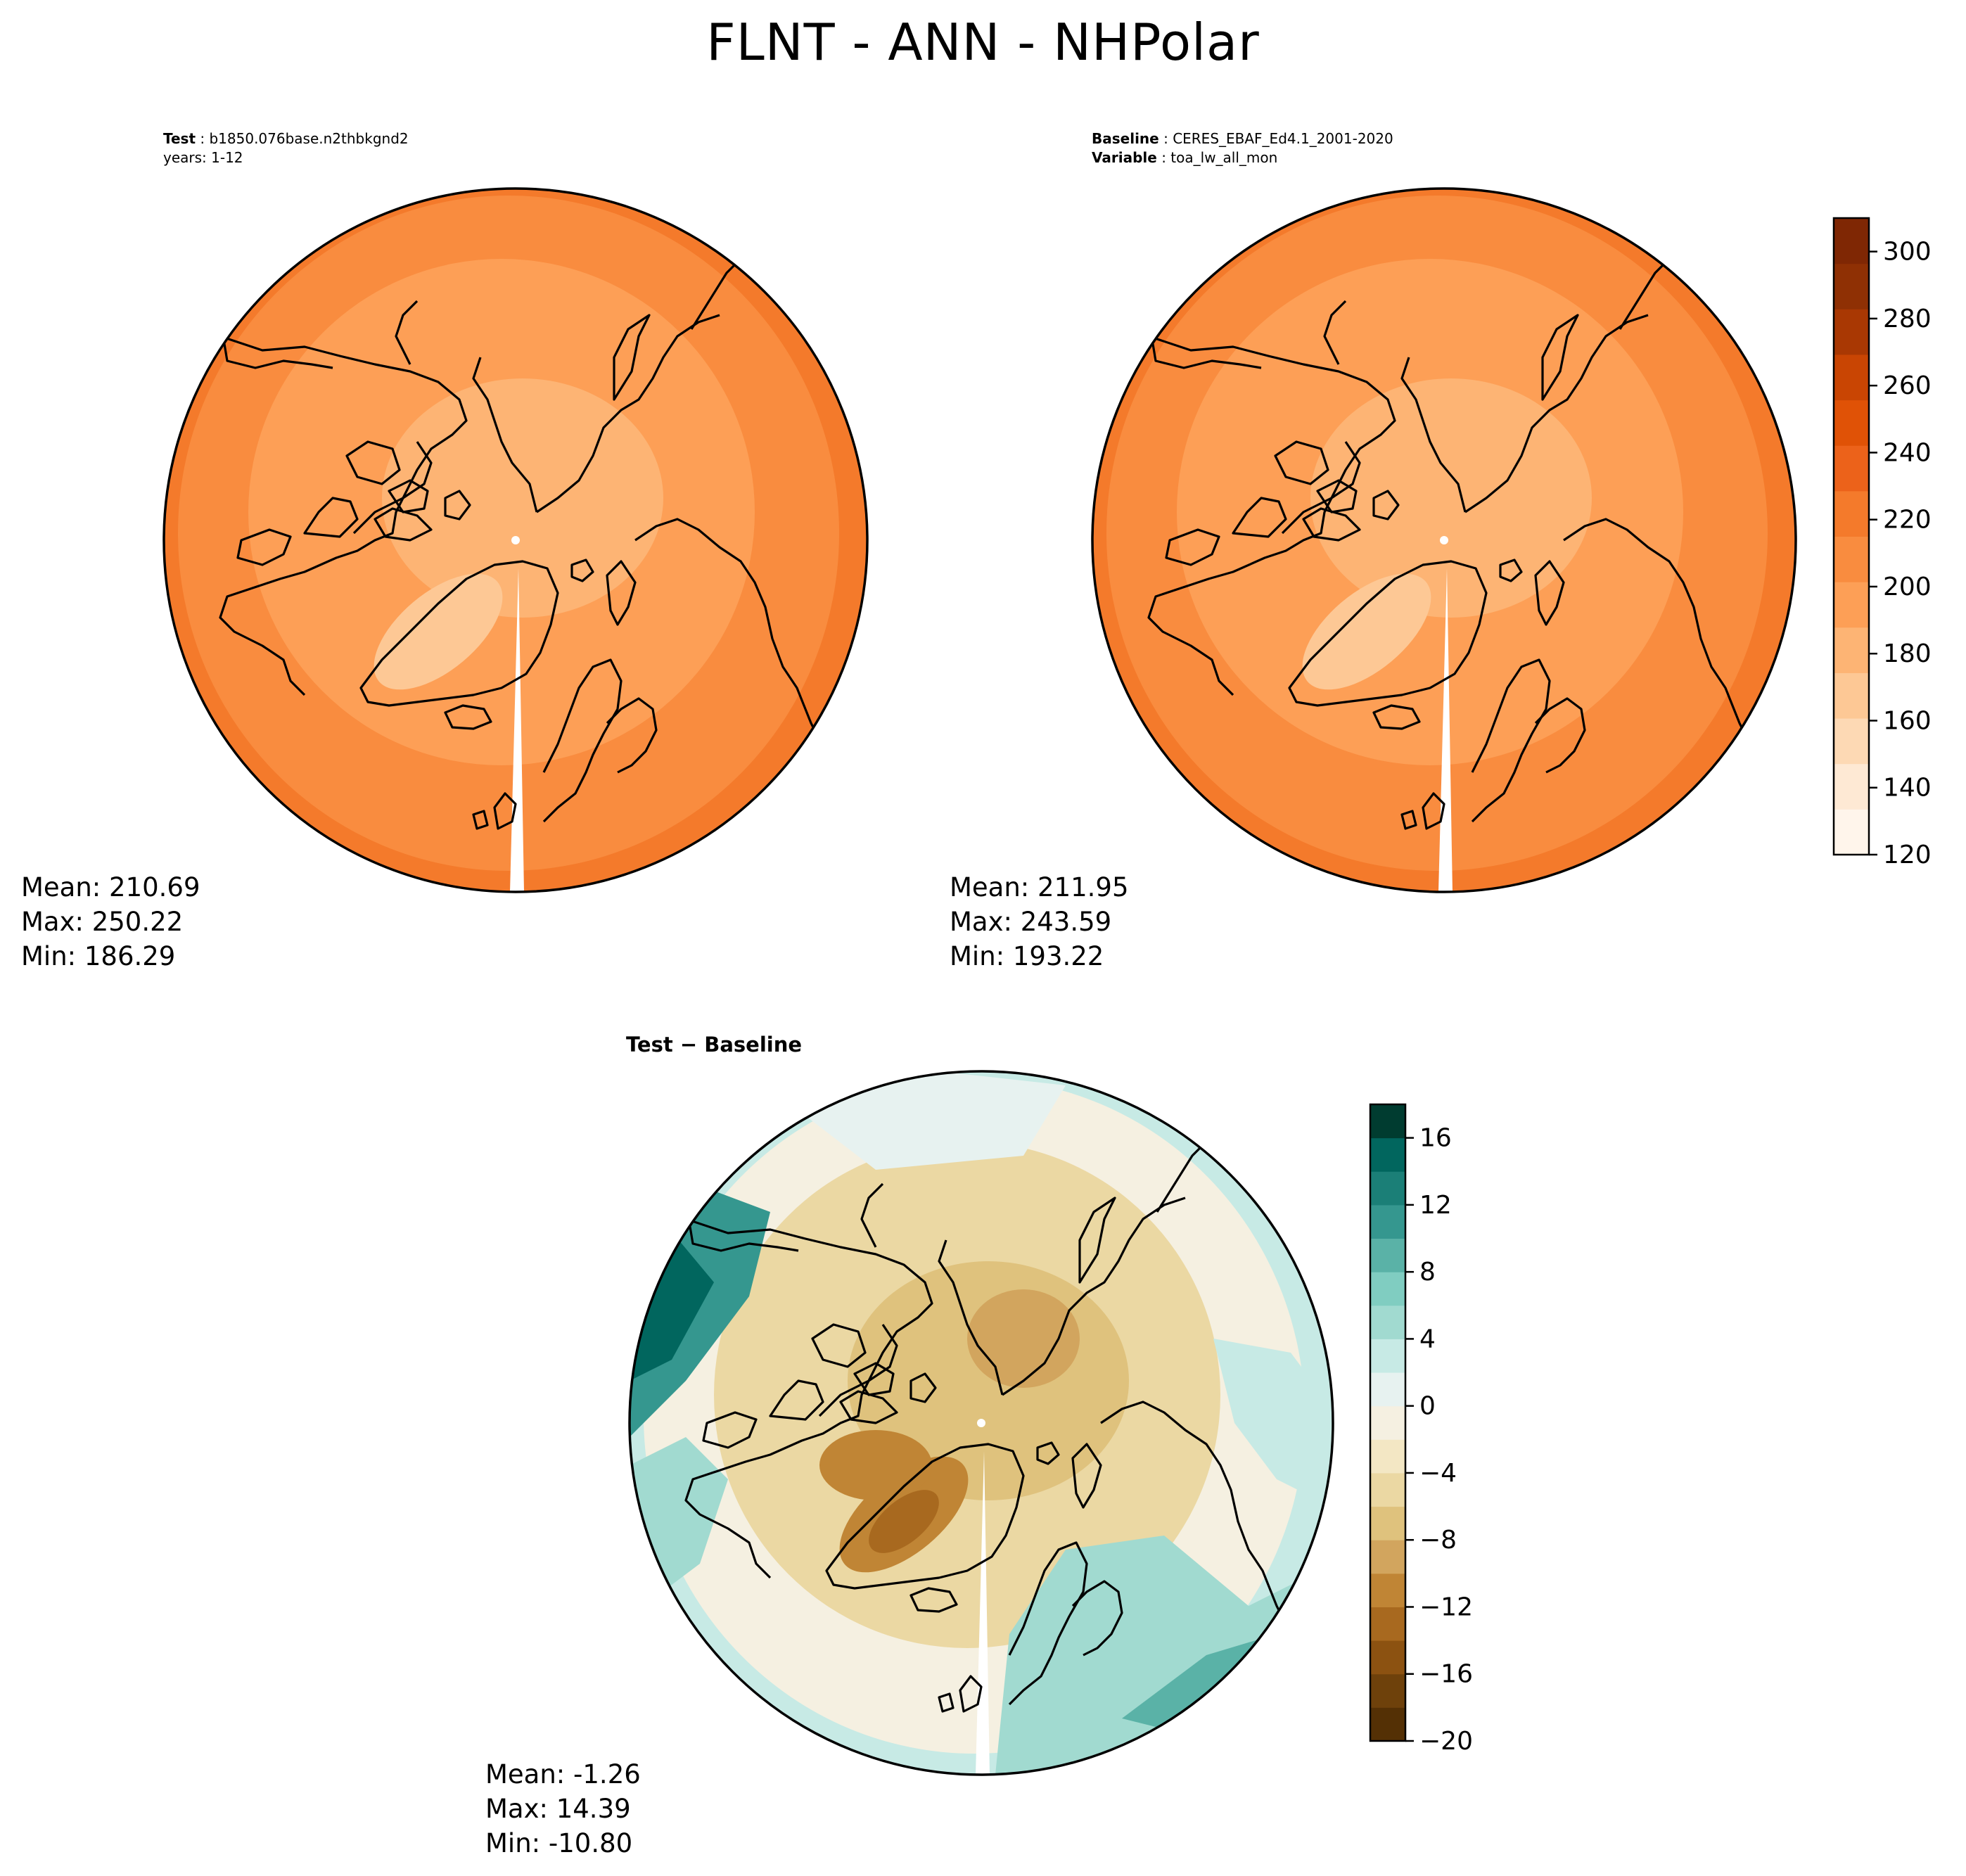  I want to click on main-colorbar-tick-label: 280, so click(1907, 319).